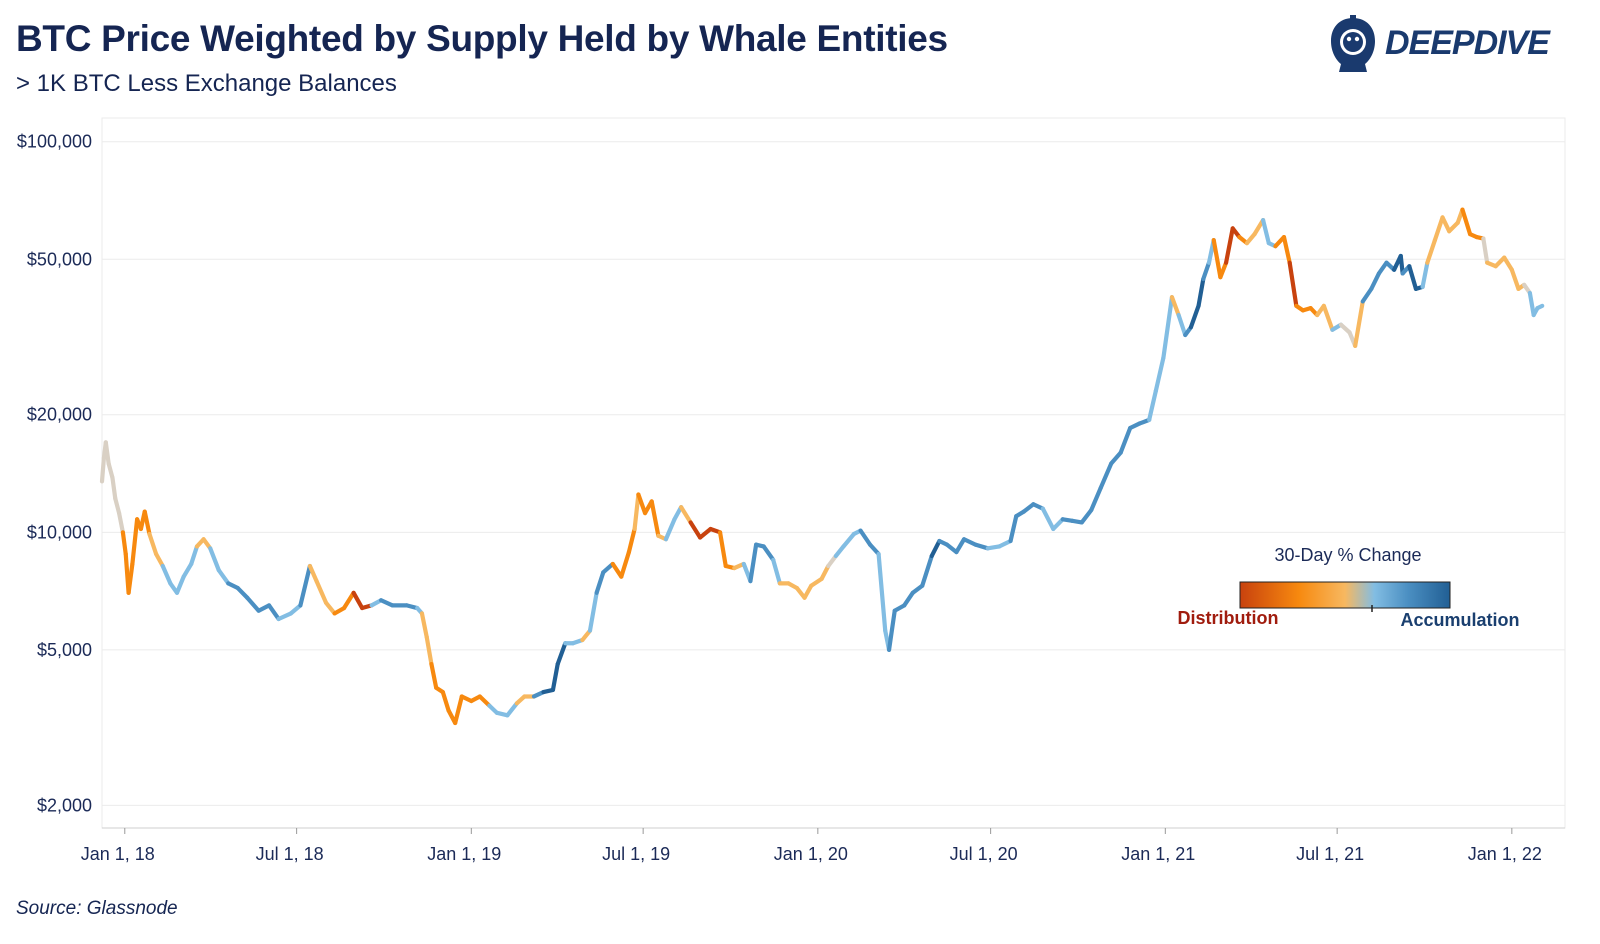  I want to click on source-note: Source: Glassnode, so click(97, 908).